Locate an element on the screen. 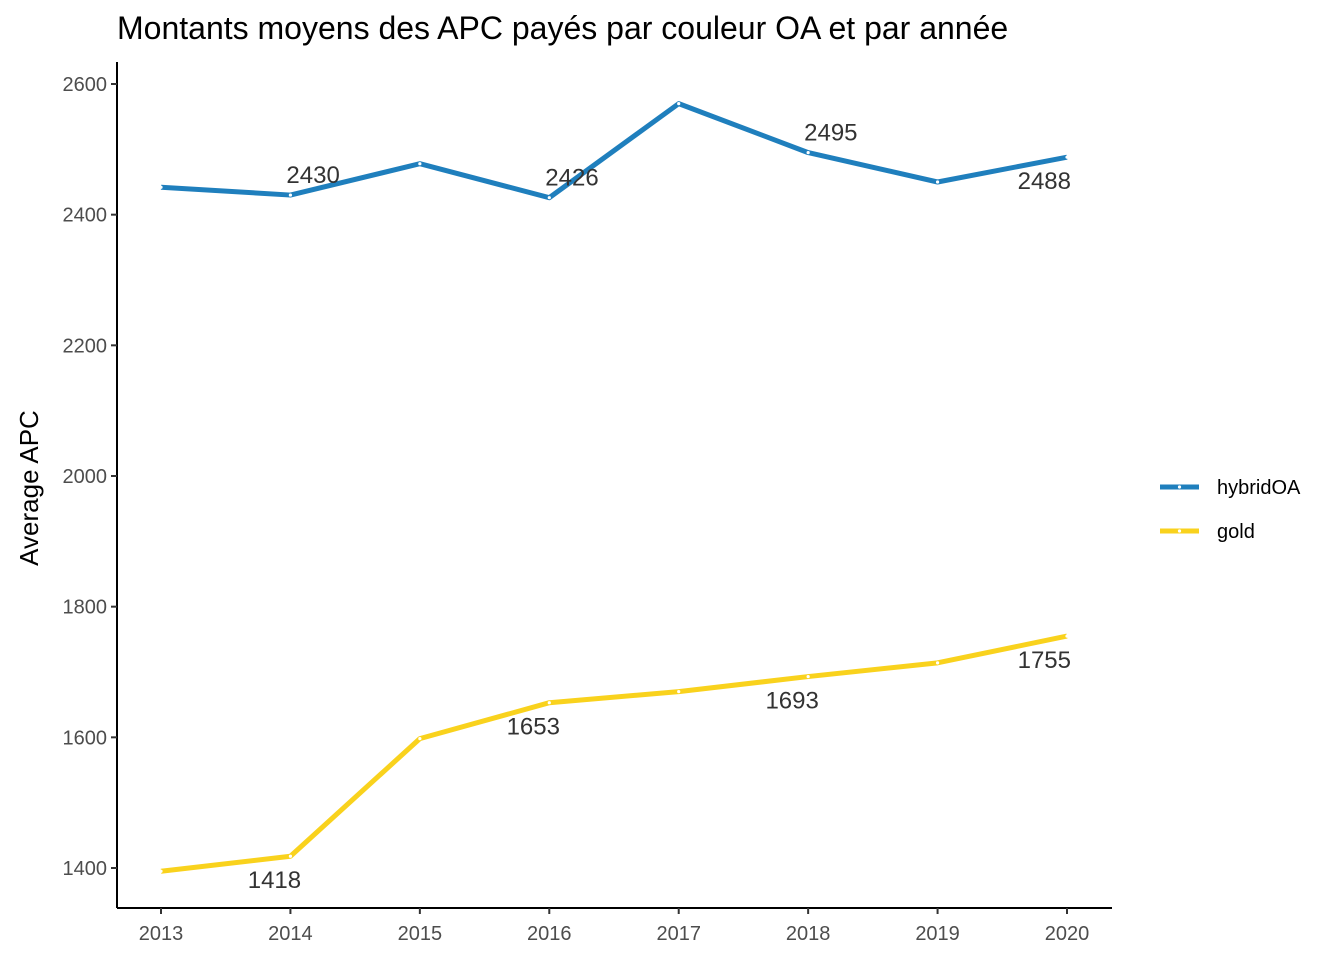 This screenshot has height=960, width=1344. data-label: 2426 is located at coordinates (571, 178).